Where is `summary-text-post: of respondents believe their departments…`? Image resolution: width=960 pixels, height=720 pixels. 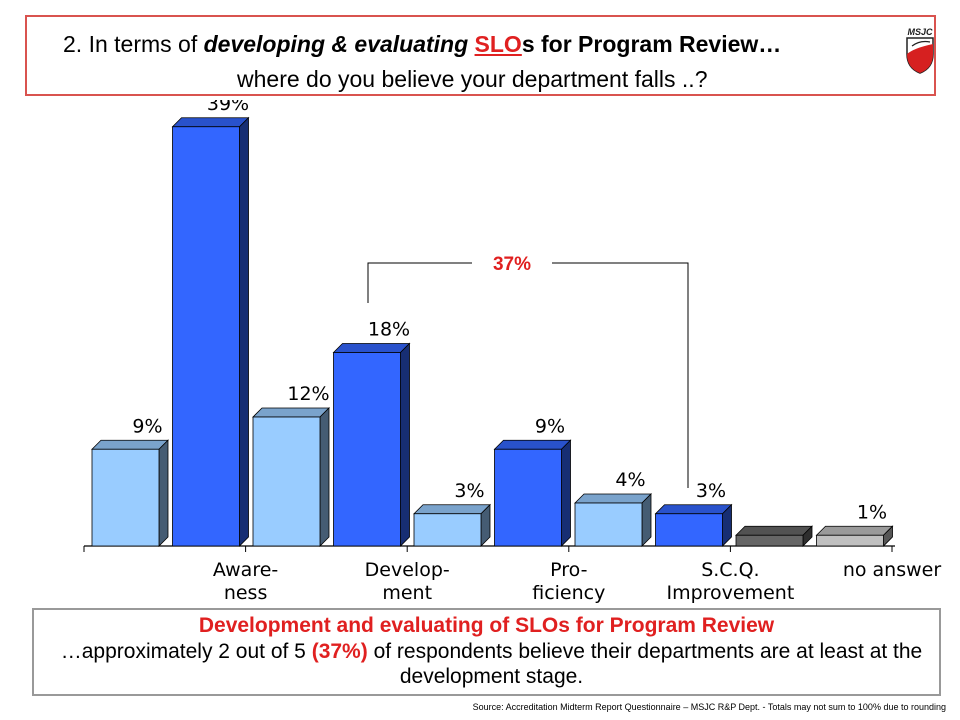
summary-text-post: of respondents believe their departments… is located at coordinates (645, 664).